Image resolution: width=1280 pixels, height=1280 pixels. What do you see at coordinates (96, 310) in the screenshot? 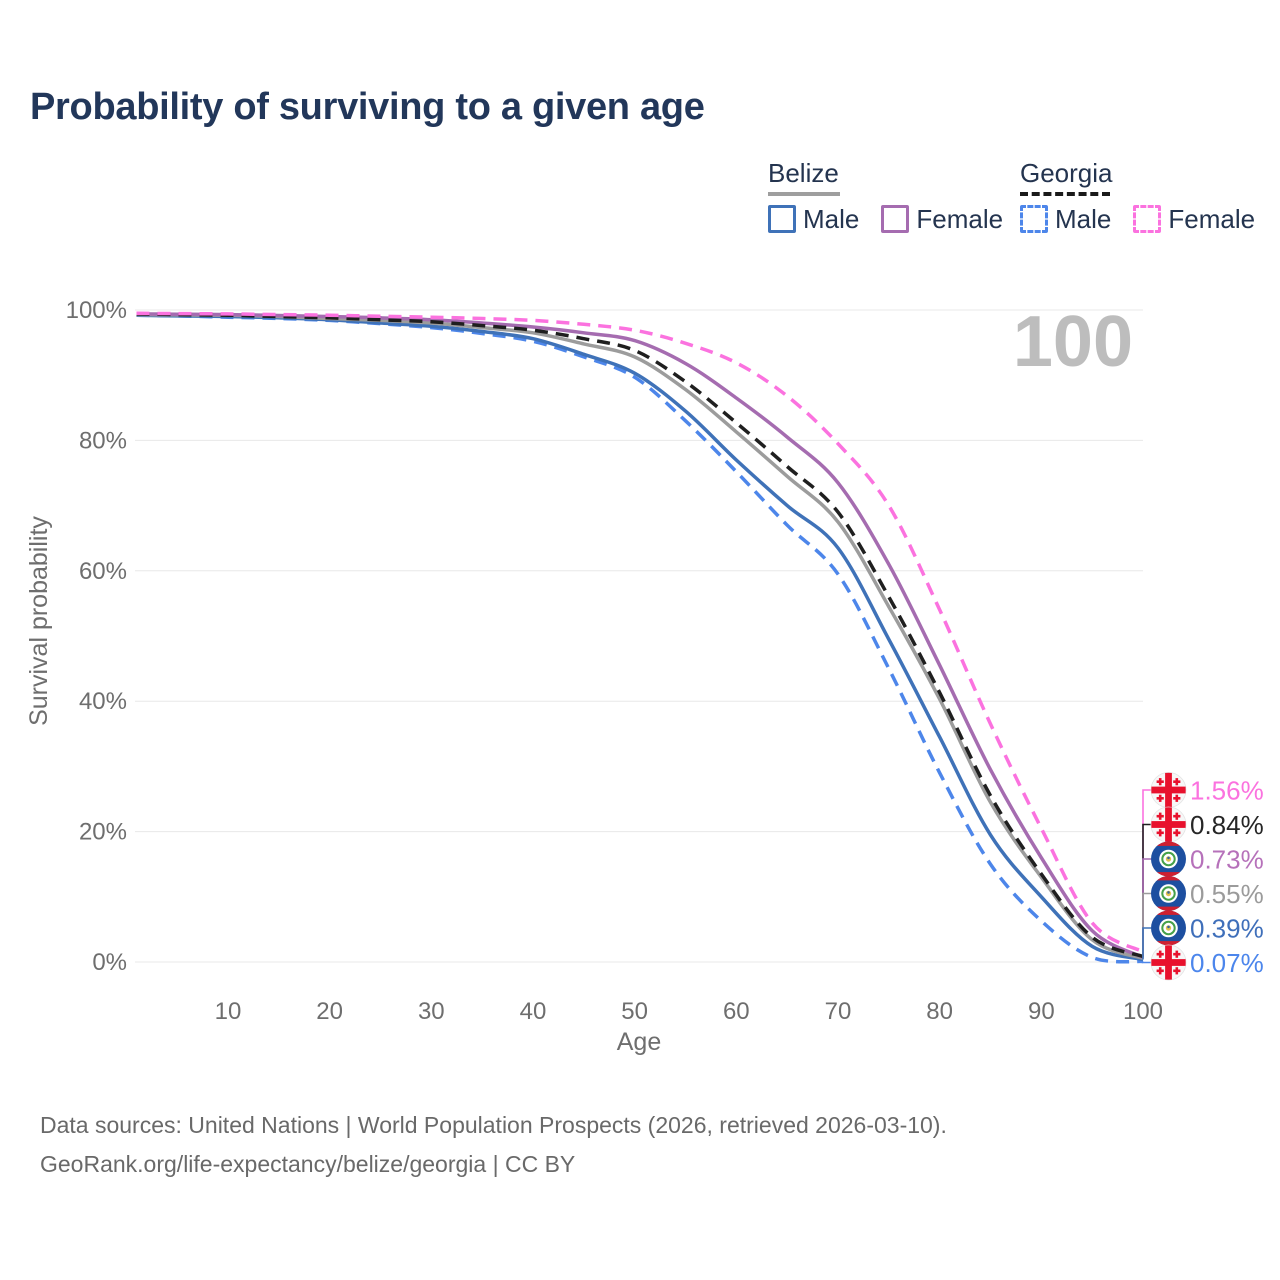
I see `y-tick-label: 100%` at bounding box center [96, 310].